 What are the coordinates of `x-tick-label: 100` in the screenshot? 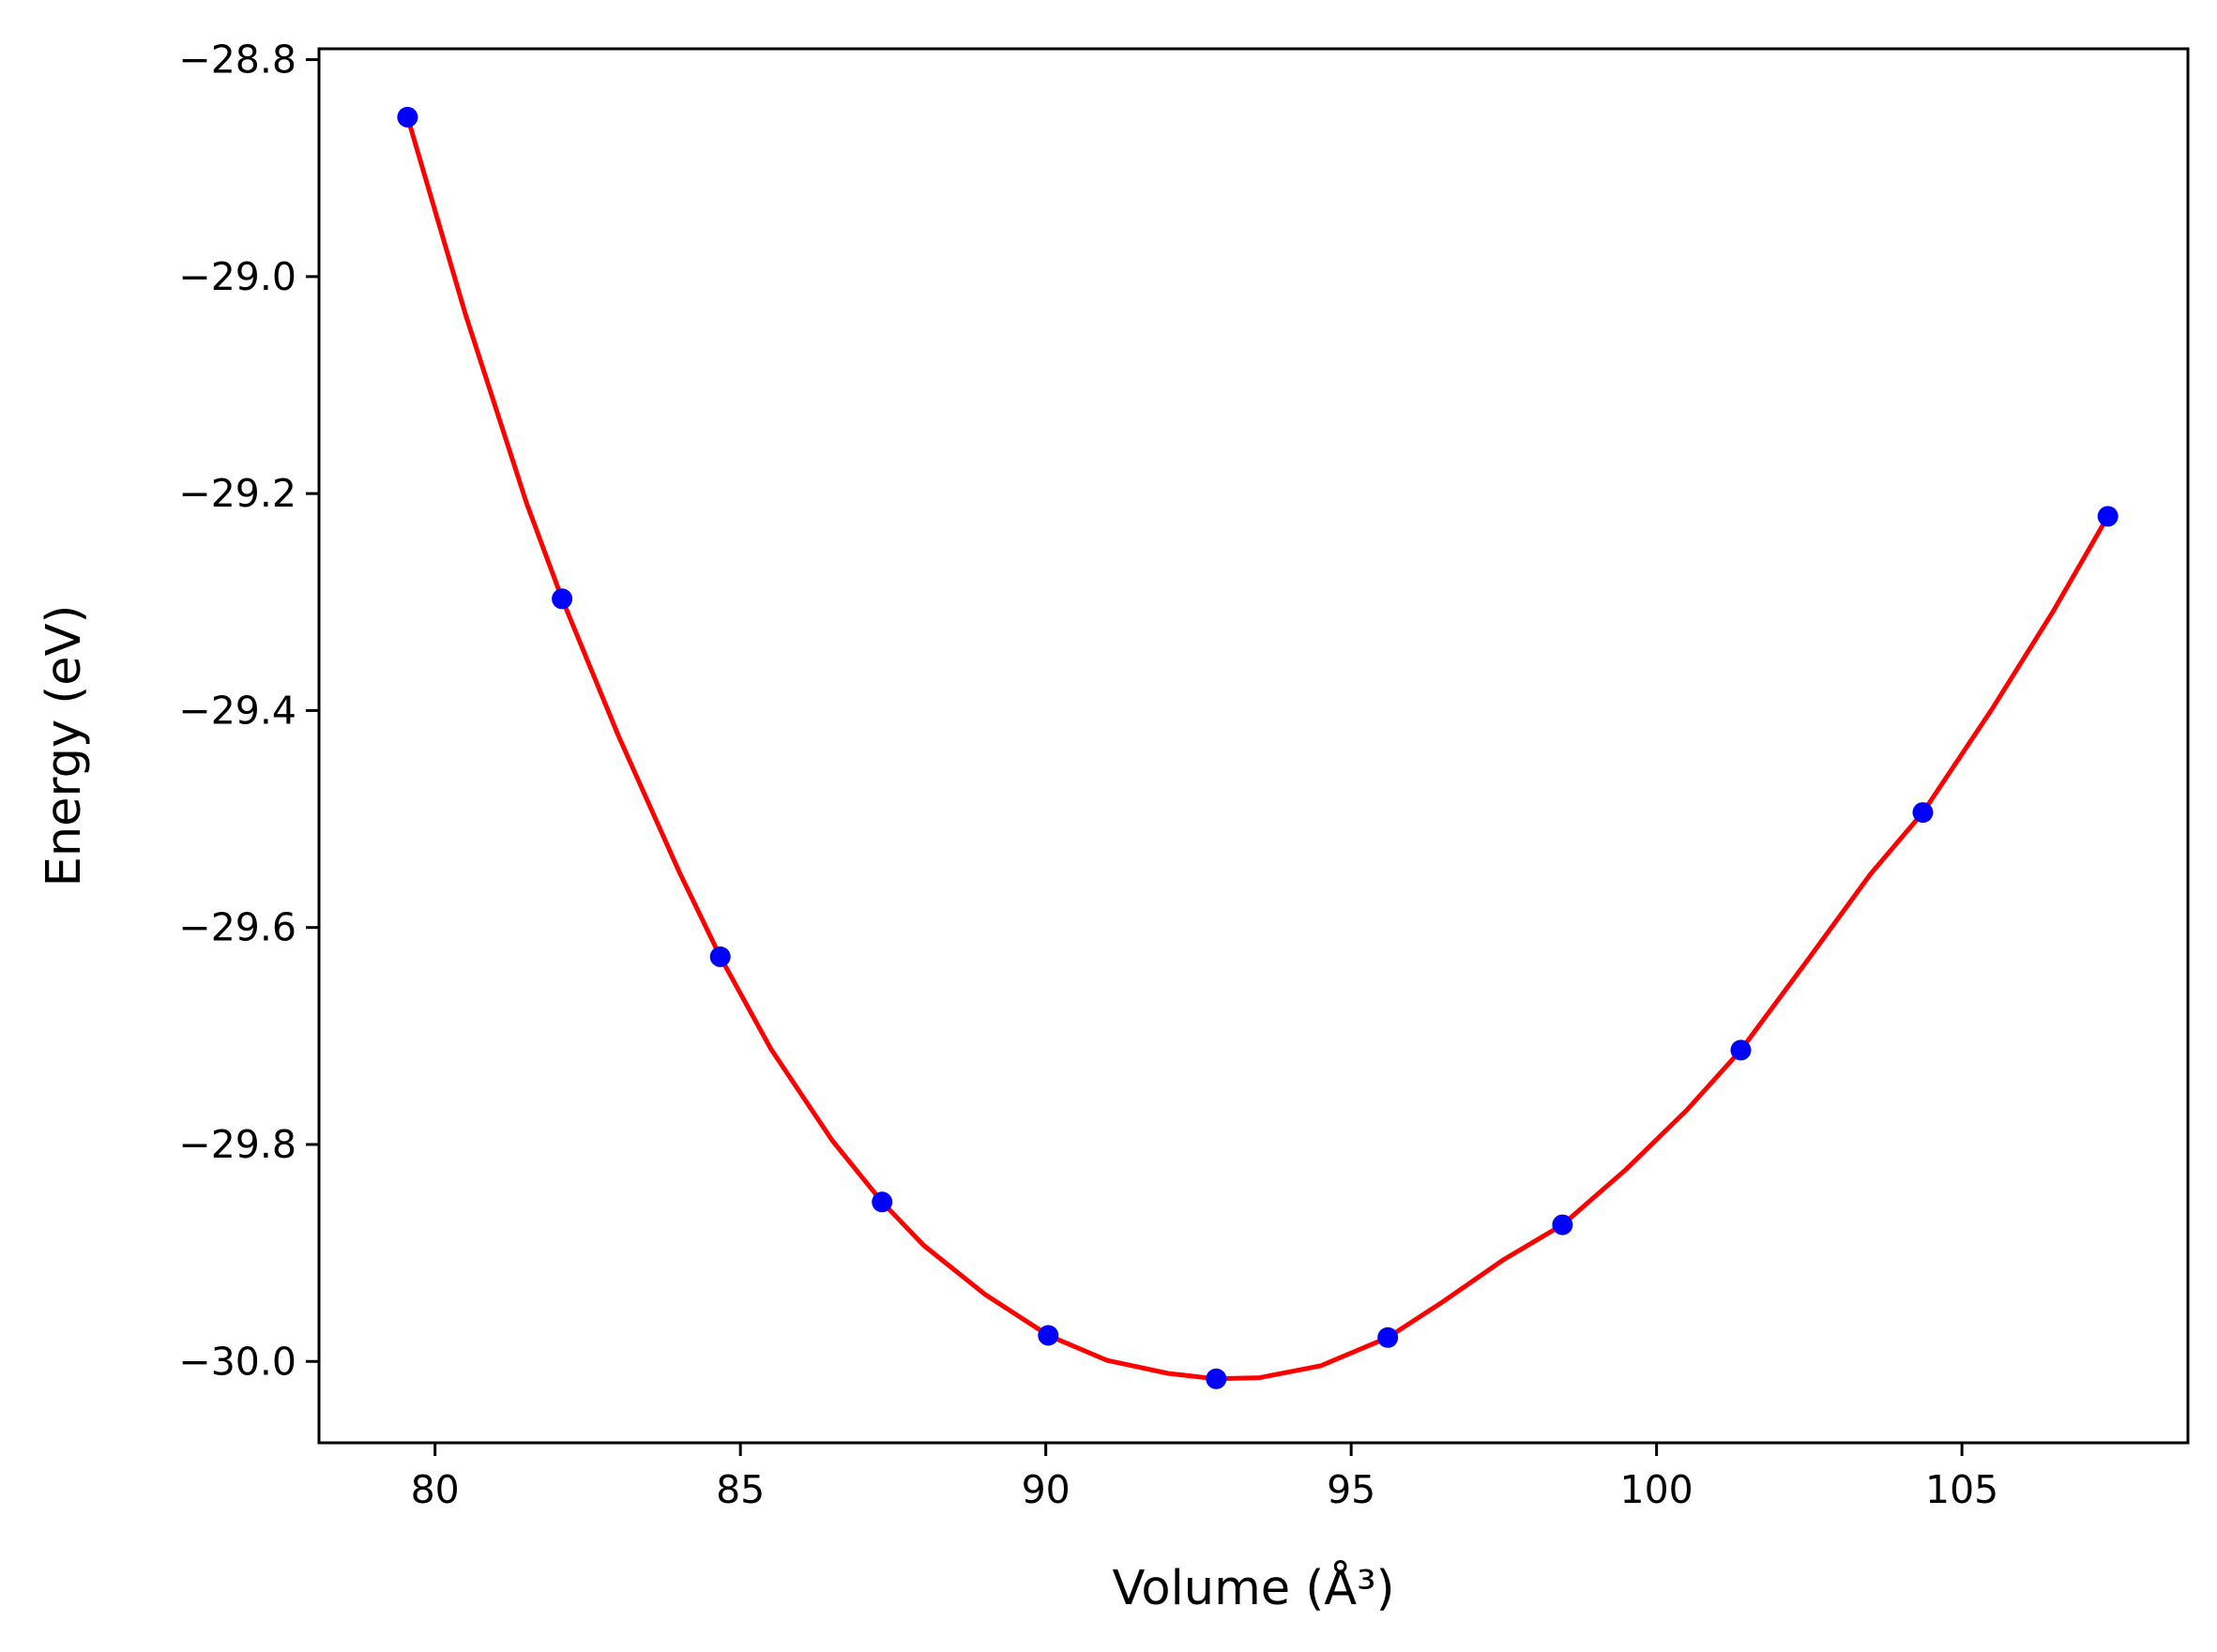 It's located at (1656, 1489).